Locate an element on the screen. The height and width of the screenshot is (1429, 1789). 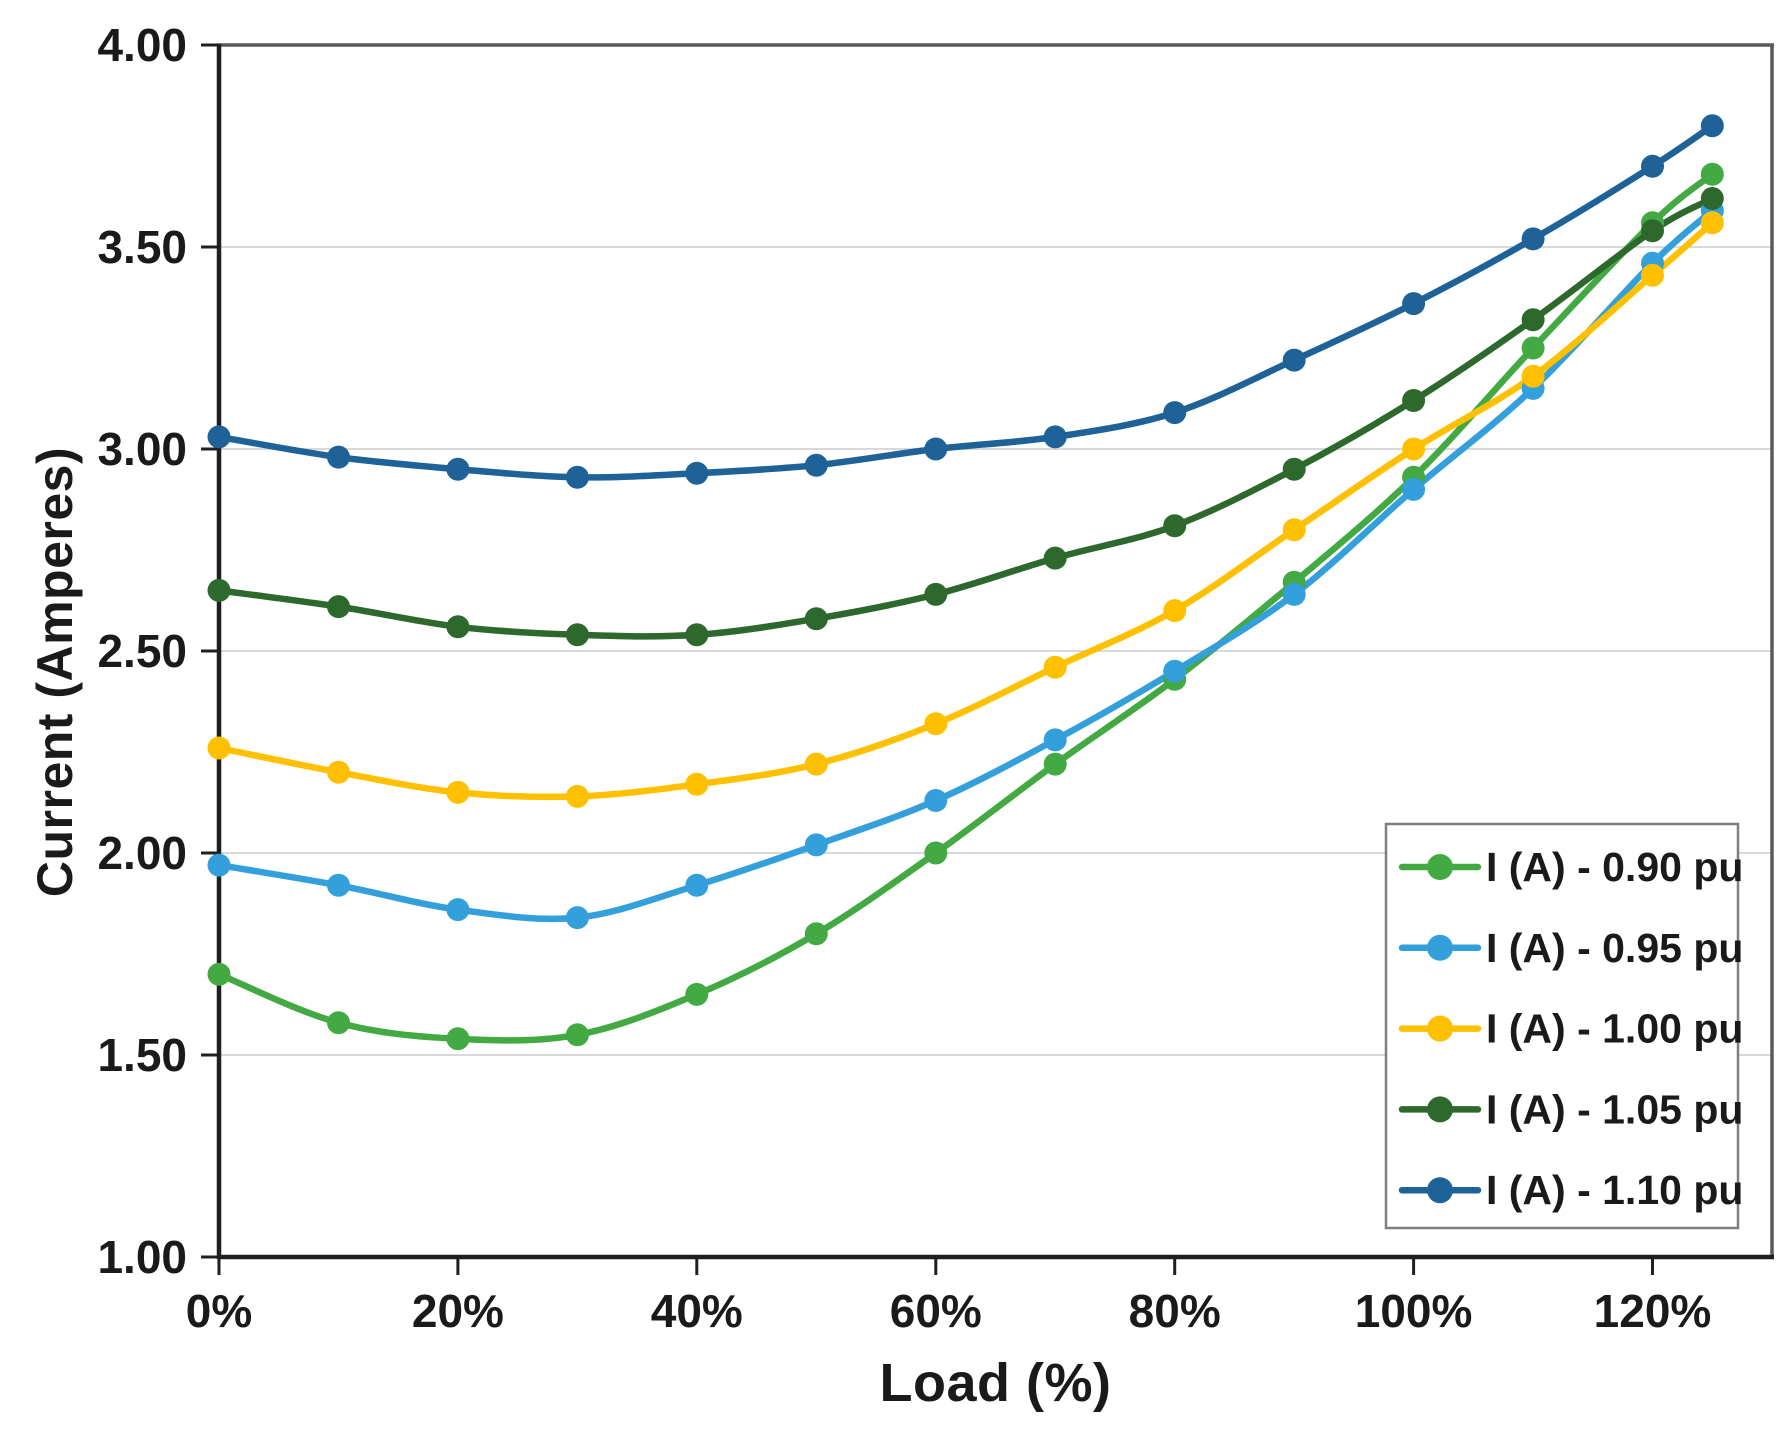
y-tick-label: 1.50 is located at coordinates (142, 1055).